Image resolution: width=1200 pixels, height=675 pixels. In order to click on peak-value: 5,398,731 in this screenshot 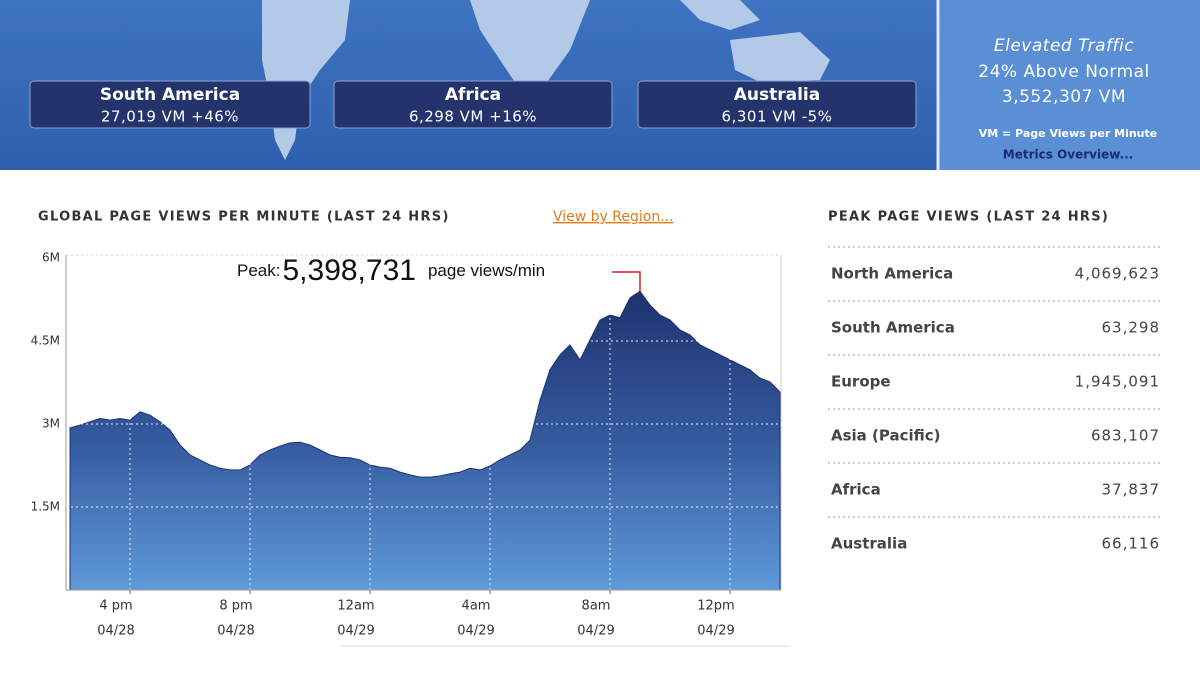, I will do `click(348, 270)`.